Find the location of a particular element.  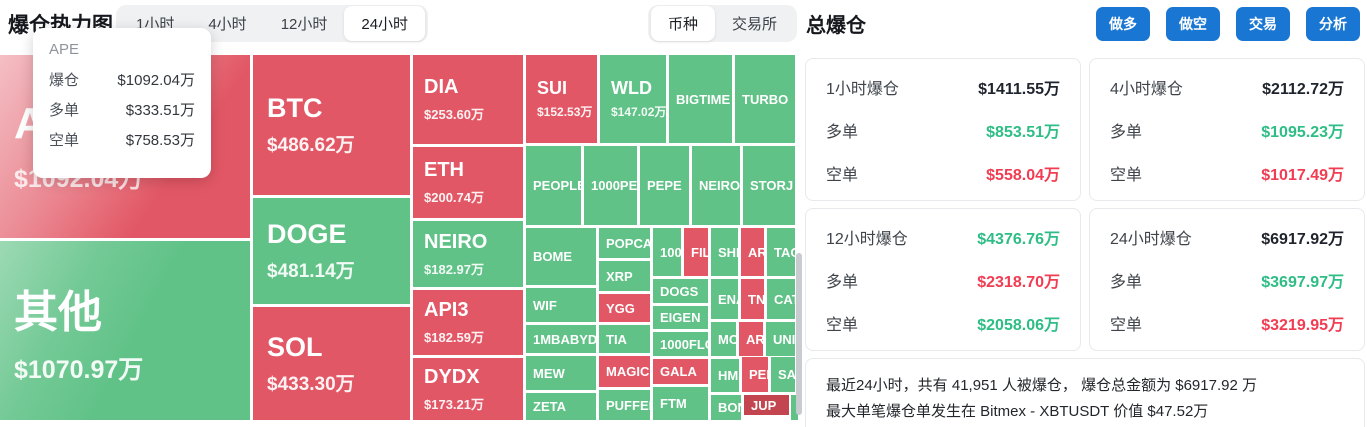

treemap-tile-SUI: SUI $152.53万 is located at coordinates (561, 99).